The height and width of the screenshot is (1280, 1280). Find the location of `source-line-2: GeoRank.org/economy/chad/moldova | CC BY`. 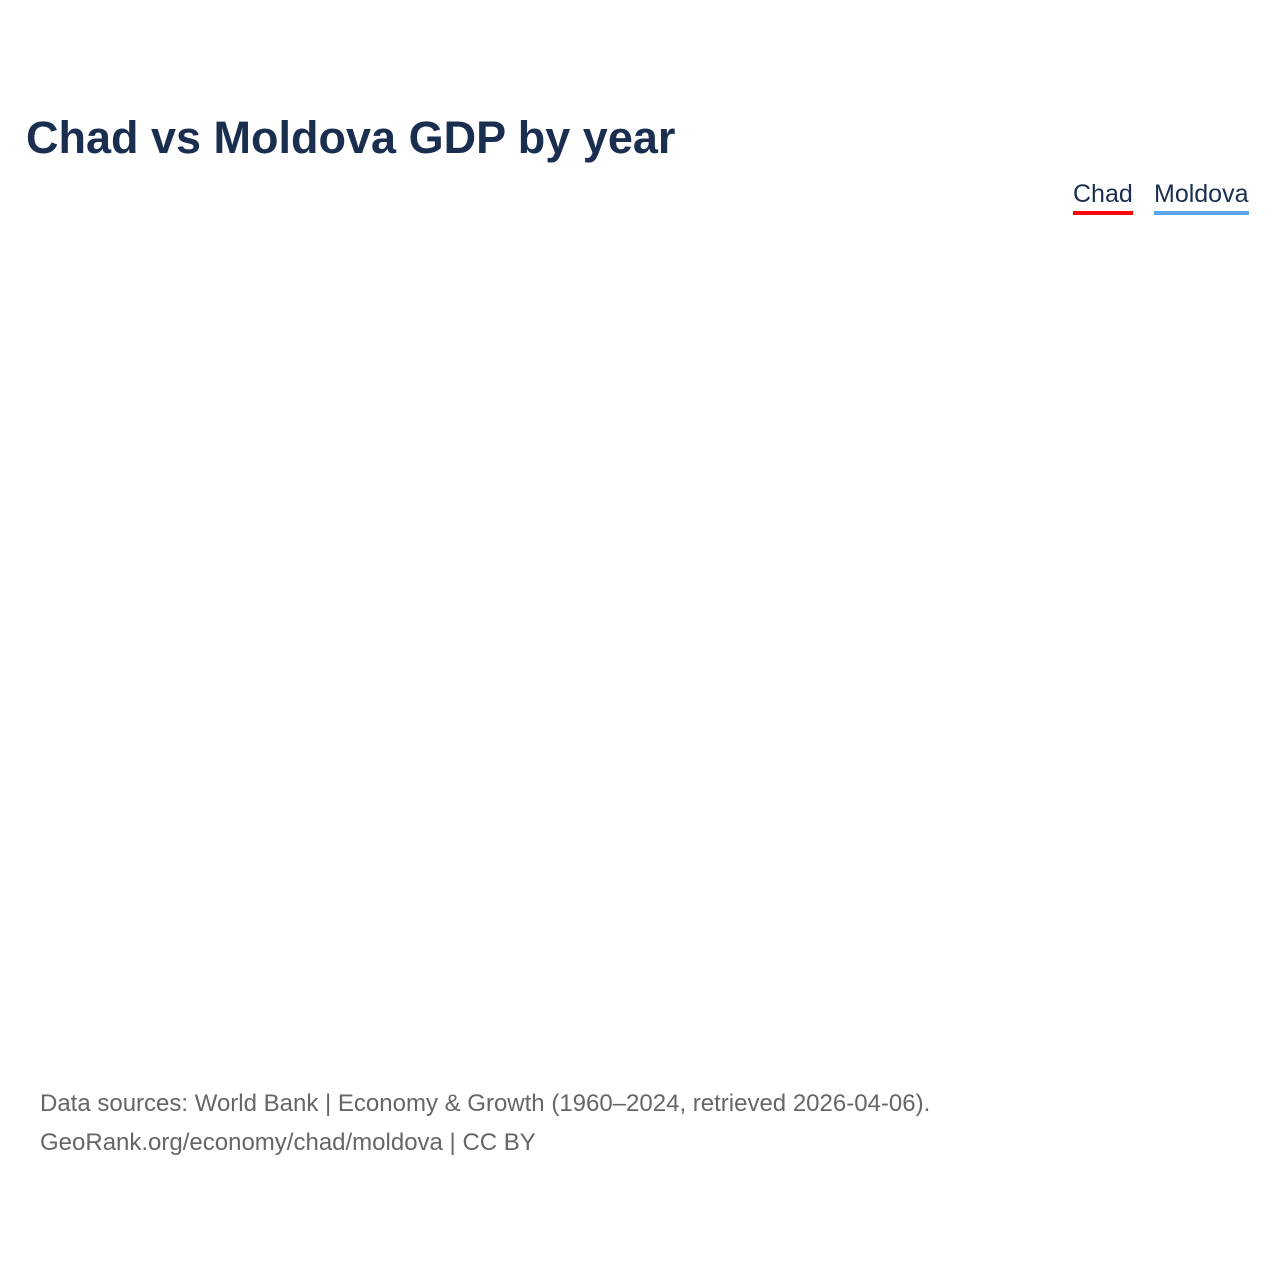

source-line-2: GeoRank.org/economy/chad/moldova | CC BY is located at coordinates (288, 1142).